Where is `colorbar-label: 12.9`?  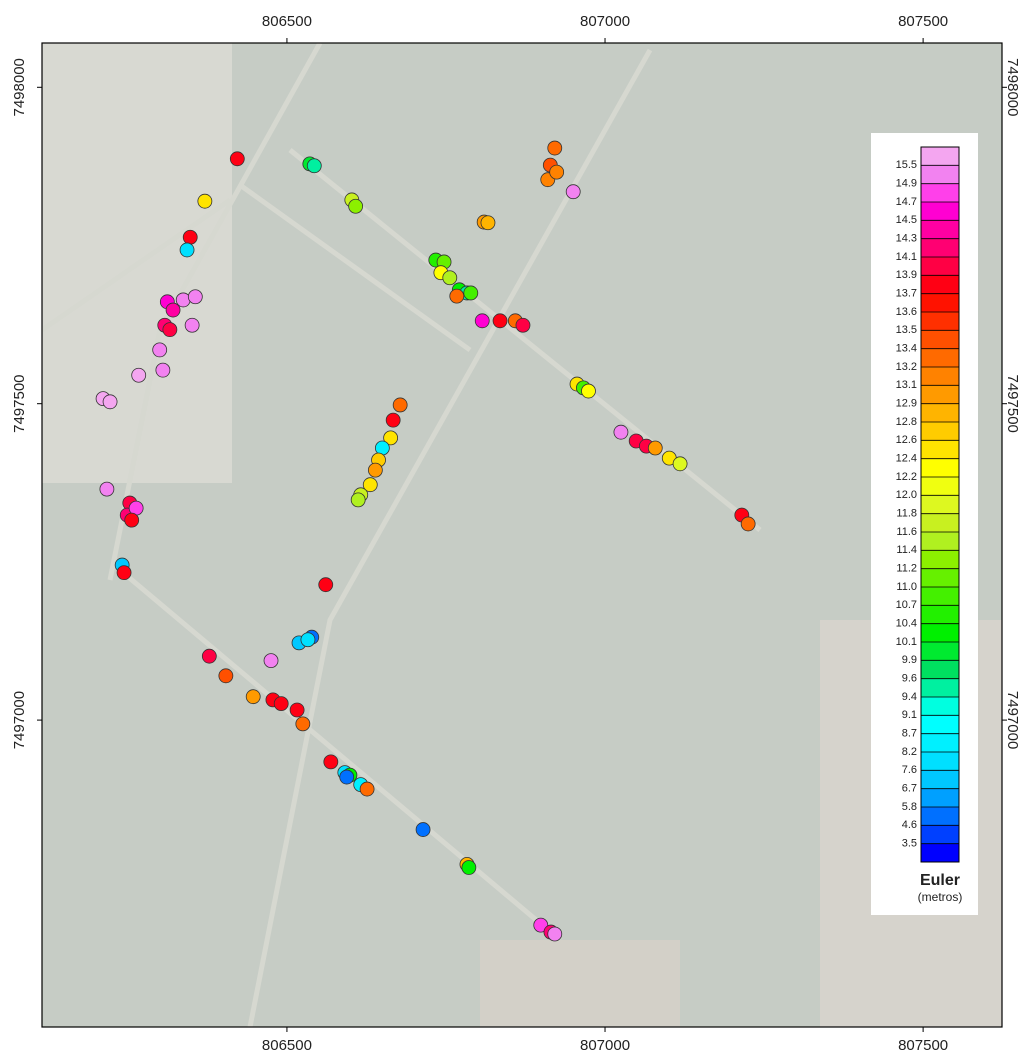 colorbar-label: 12.9 is located at coordinates (906, 404).